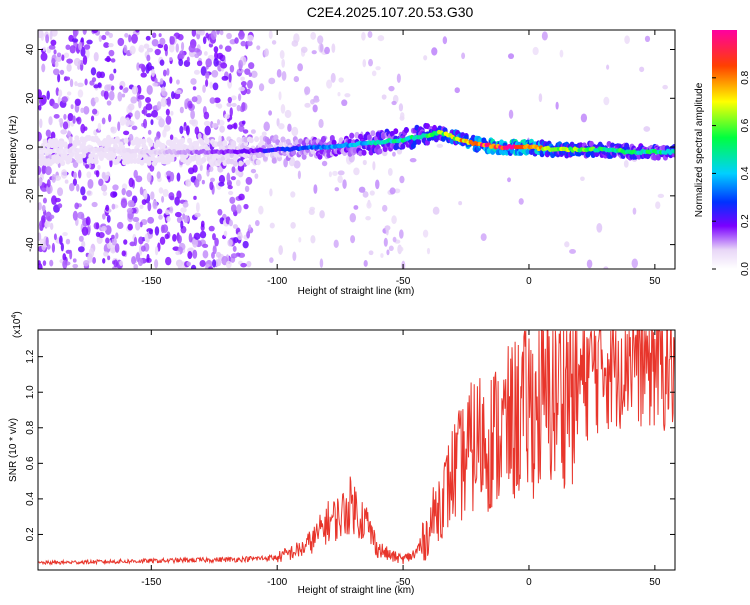 The width and height of the screenshot is (750, 605). Describe the element at coordinates (30, 463) in the screenshot. I see `snr-y-tick-label: 0.6` at that location.